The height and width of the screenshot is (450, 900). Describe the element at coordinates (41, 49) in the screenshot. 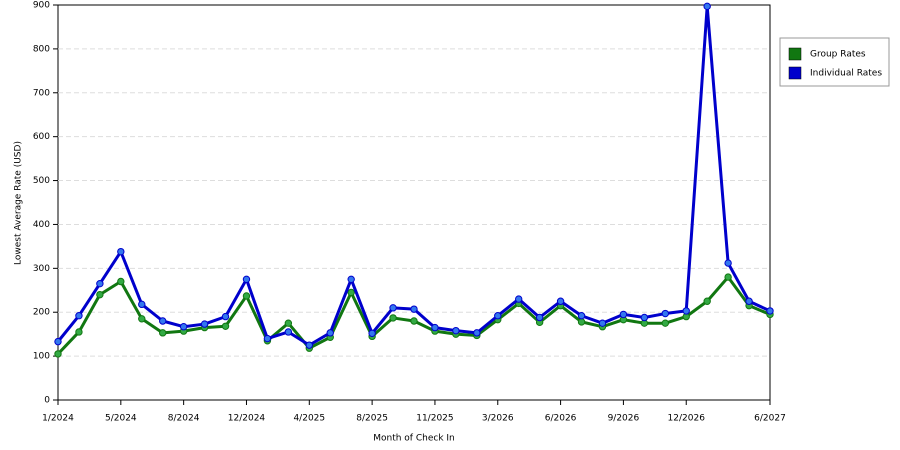

I see `y-tick-label: 800` at that location.